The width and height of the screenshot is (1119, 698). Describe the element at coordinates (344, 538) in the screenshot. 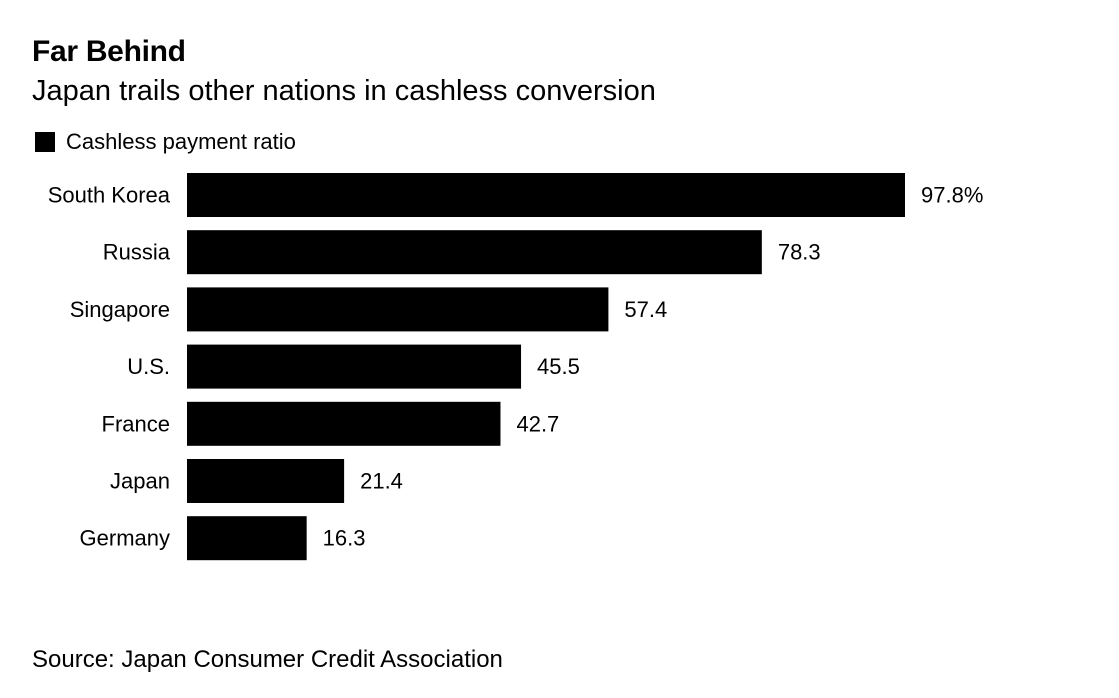

I see `value-label: 16.3` at that location.